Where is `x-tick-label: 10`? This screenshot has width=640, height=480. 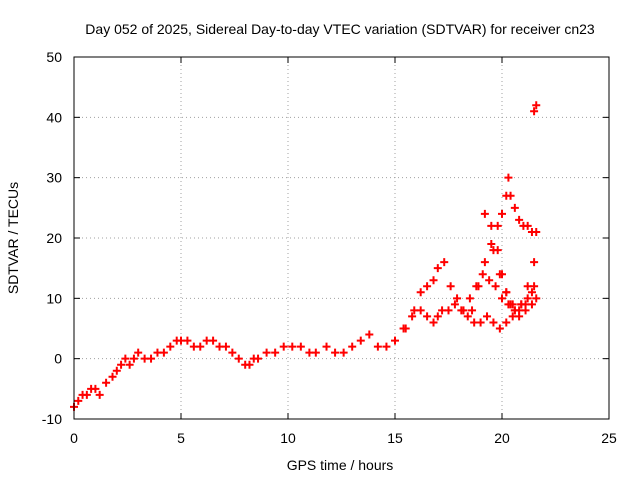 x-tick-label: 10 is located at coordinates (288, 438).